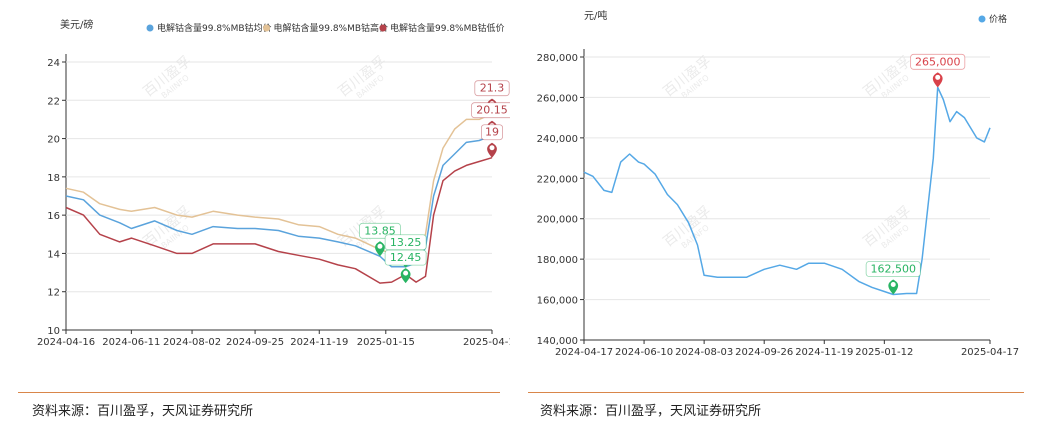 The height and width of the screenshot is (426, 1042). What do you see at coordinates (938, 77) in the screenshot?
I see `marker-0-pin-dot` at bounding box center [938, 77].